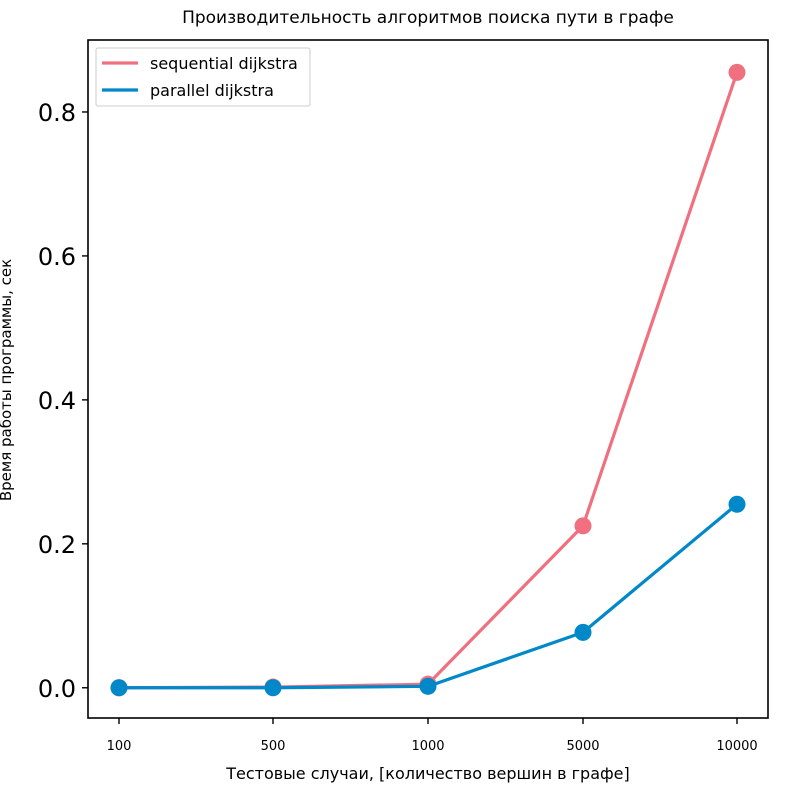  I want to click on y-tick-label: 0.2, so click(57, 545).